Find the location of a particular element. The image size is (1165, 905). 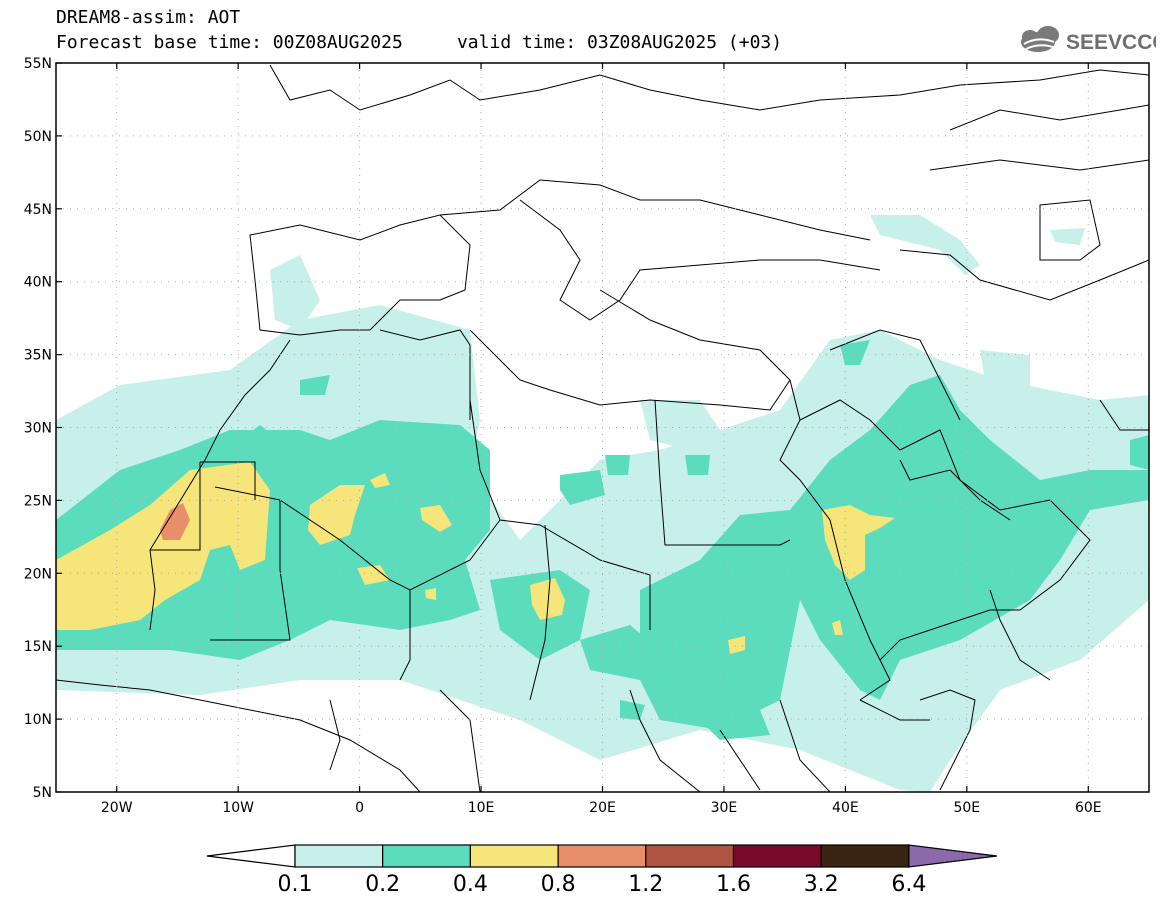

latitude-axis: 55N 50N 45N 40N 35N 30N 25N 20N 15N 10N 5N is located at coordinates (43, 428).